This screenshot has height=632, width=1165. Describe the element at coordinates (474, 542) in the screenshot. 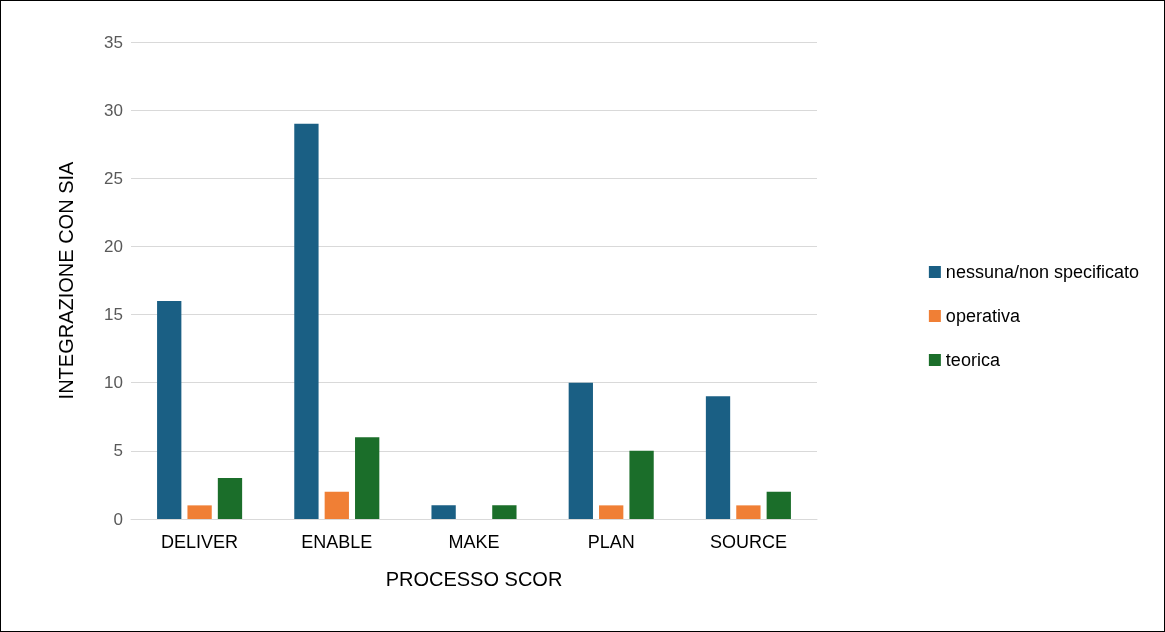

I see `x-tick-label: MAKE` at that location.